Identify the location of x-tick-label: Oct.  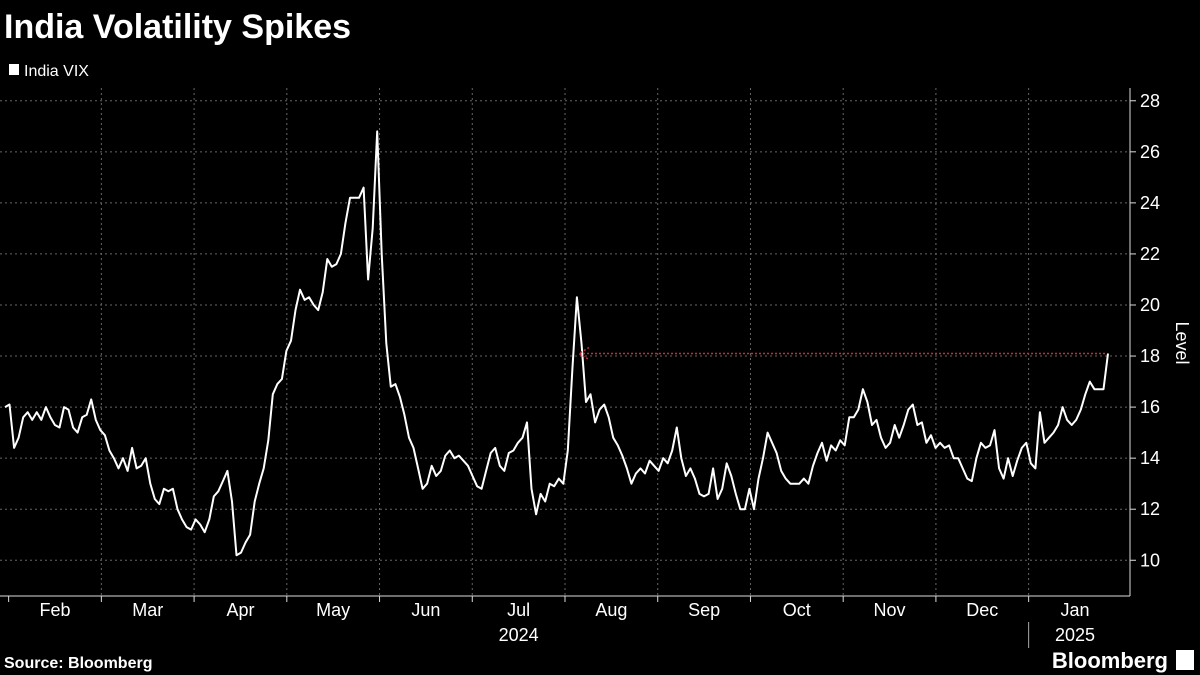
(797, 610).